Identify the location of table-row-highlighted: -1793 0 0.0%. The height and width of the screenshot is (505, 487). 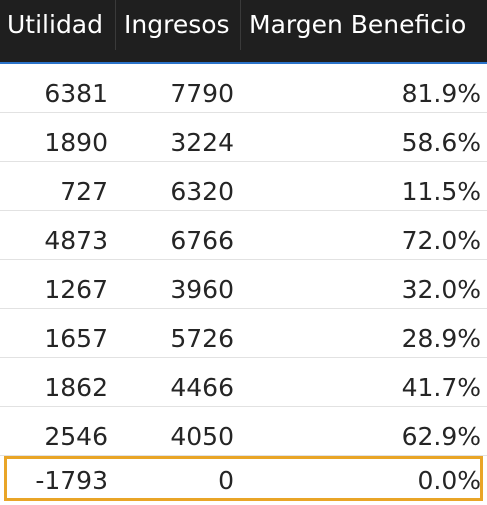
(243, 480).